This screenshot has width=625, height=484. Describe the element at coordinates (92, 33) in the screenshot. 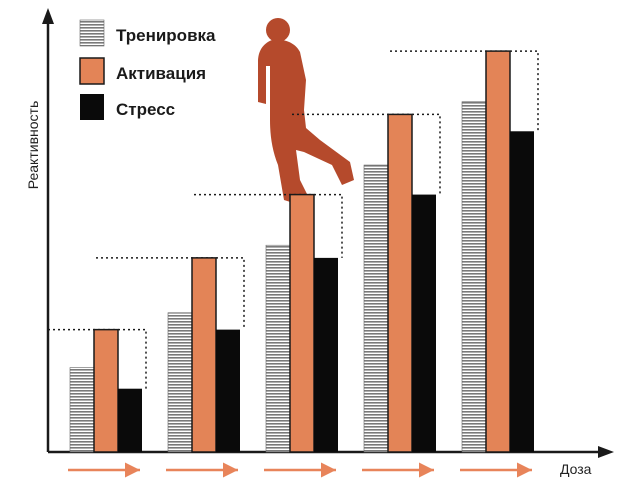

I see `legend-swatch-training` at that location.